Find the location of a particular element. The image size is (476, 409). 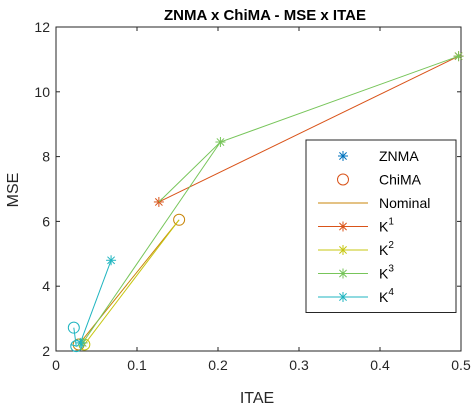

x-tick-label-3: 0.3 is located at coordinates (299, 365).